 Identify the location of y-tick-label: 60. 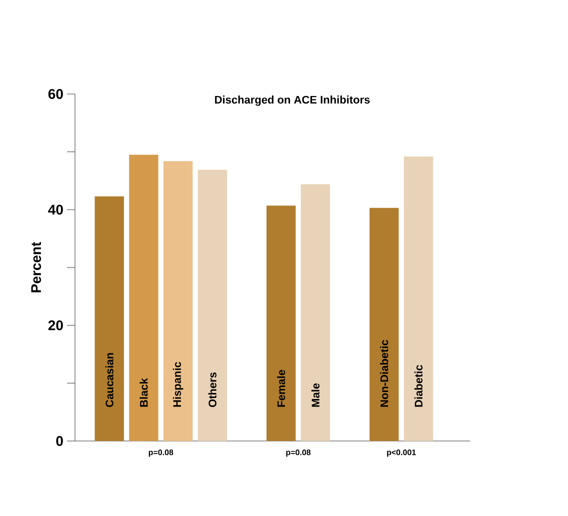
(55, 94).